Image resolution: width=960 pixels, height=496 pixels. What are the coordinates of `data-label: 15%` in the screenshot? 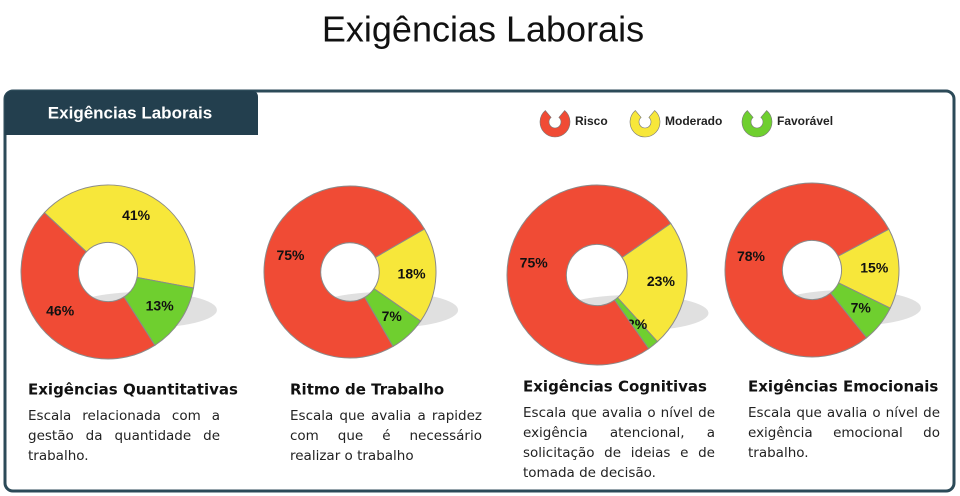 It's located at (874, 268).